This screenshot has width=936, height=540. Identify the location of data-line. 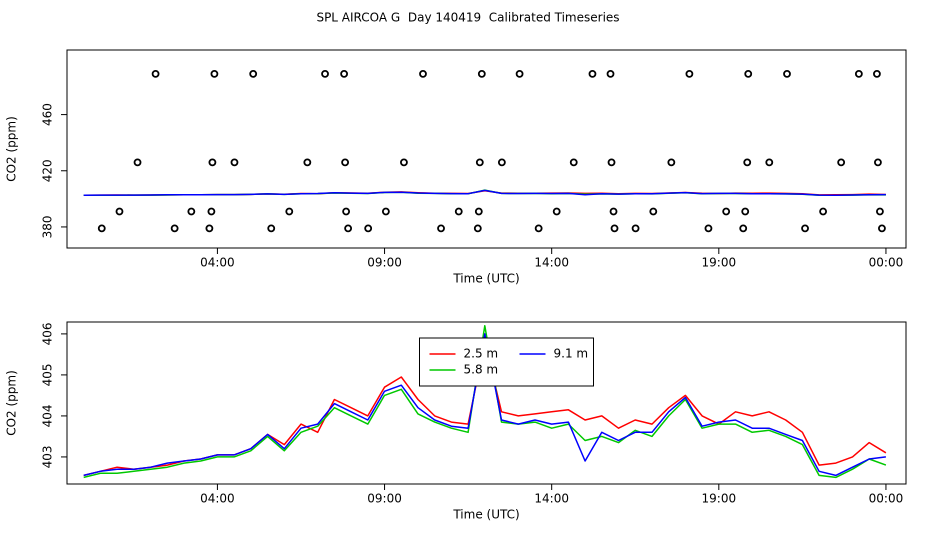
(484, 193).